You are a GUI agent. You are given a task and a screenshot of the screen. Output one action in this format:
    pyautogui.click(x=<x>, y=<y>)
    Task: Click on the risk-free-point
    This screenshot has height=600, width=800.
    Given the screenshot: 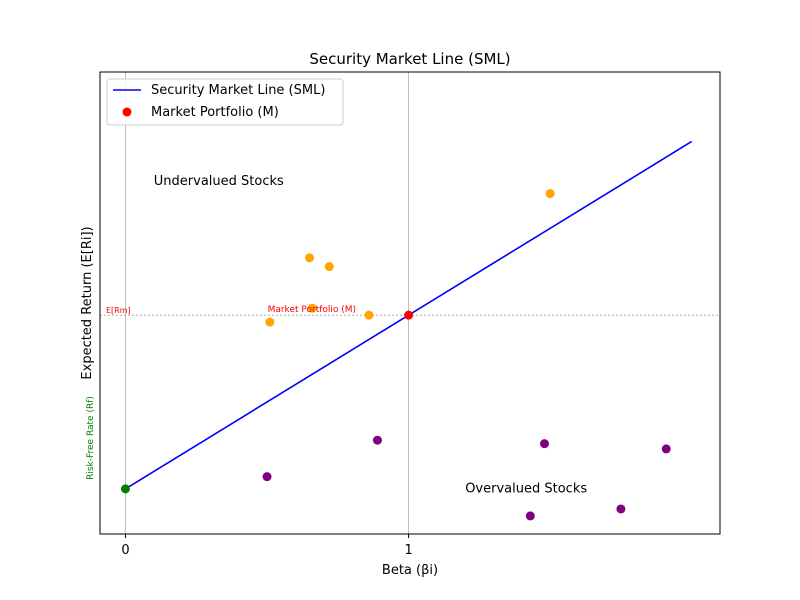 What is the action you would take?
    pyautogui.click(x=125, y=489)
    